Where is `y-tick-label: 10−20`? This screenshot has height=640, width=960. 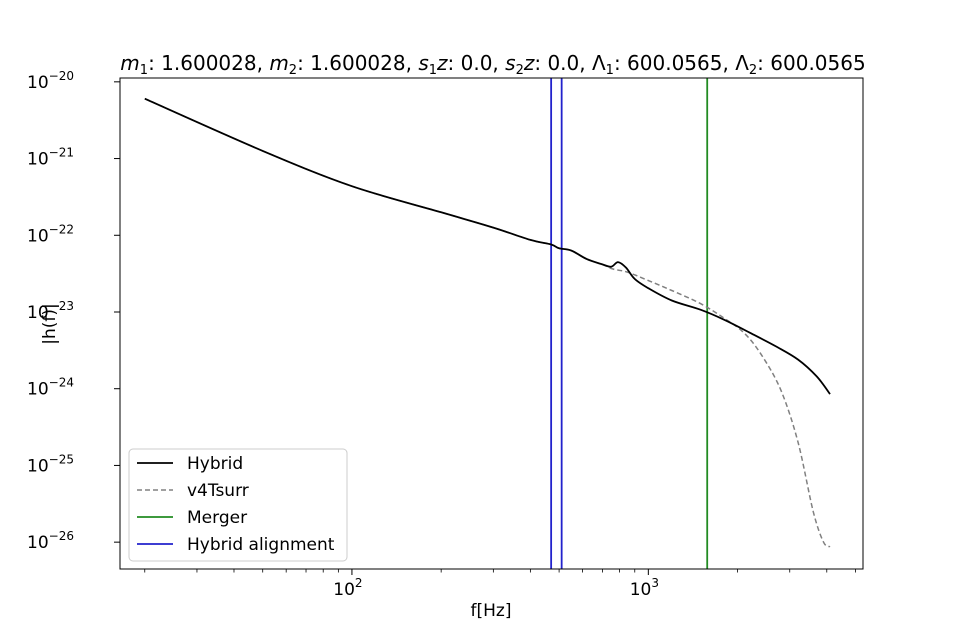
y-tick-label: 10−20 is located at coordinates (50, 81).